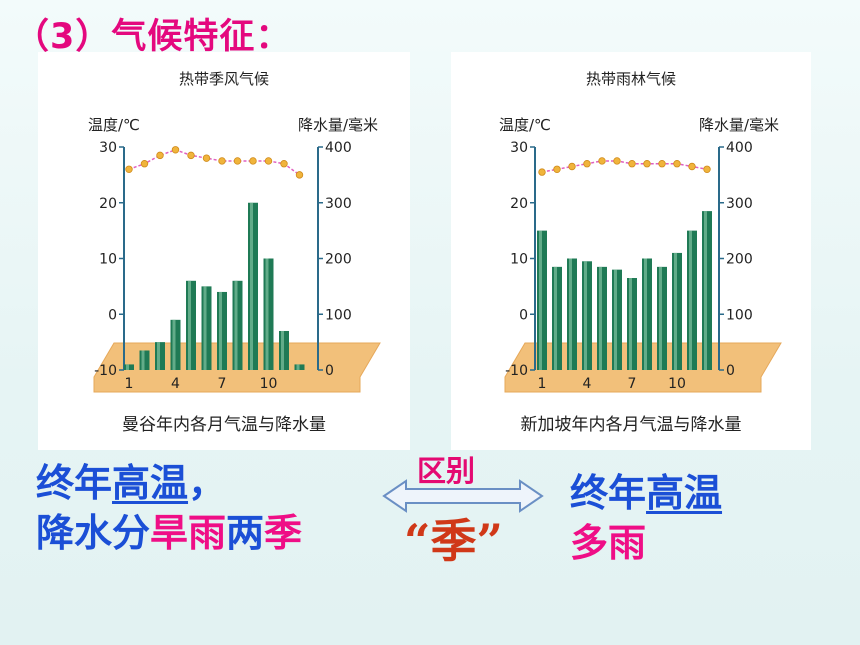 The width and height of the screenshot is (860, 645). I want to click on right-tick-label: 300, so click(338, 204).